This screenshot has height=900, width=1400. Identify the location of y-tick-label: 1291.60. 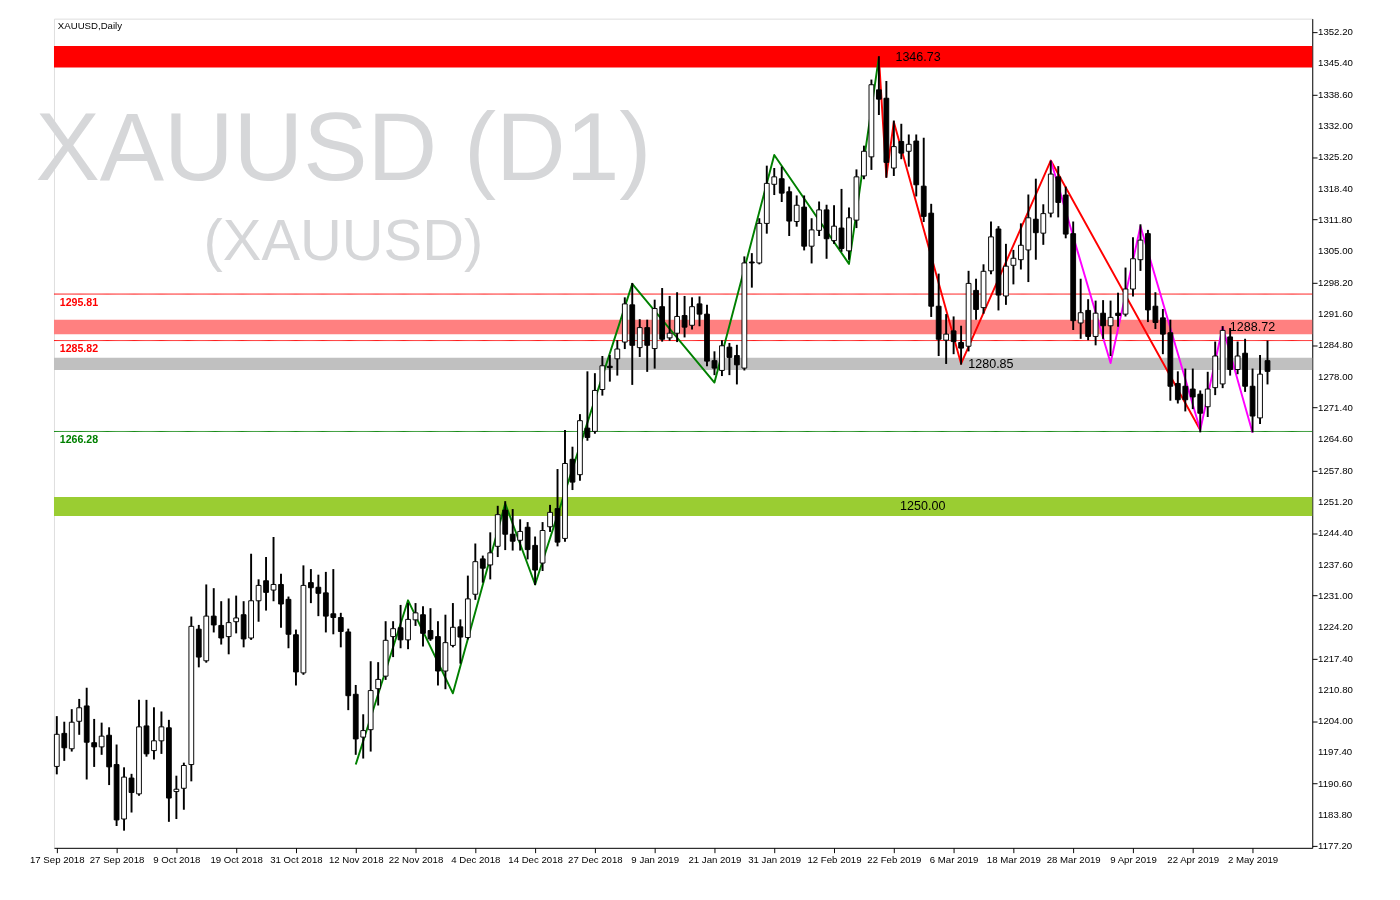
(1335, 313).